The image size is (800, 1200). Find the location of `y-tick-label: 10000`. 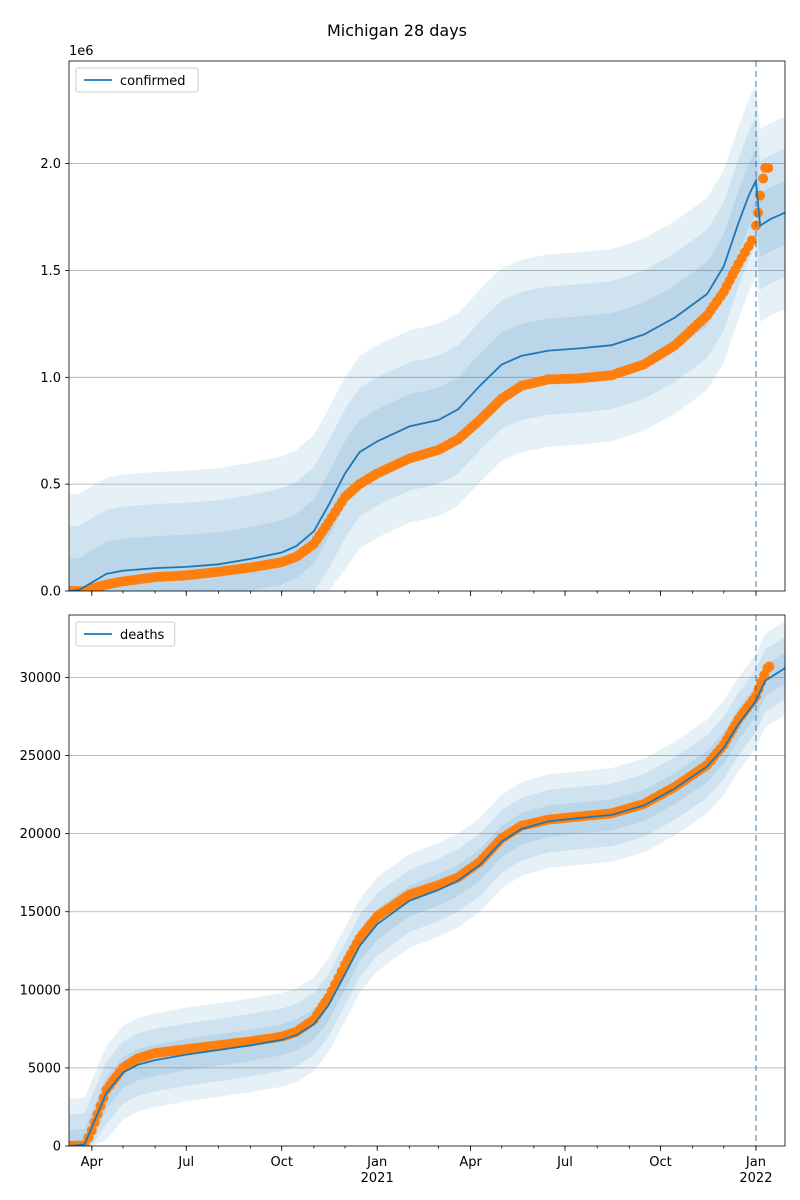

y-tick-label: 10000 is located at coordinates (40, 990).